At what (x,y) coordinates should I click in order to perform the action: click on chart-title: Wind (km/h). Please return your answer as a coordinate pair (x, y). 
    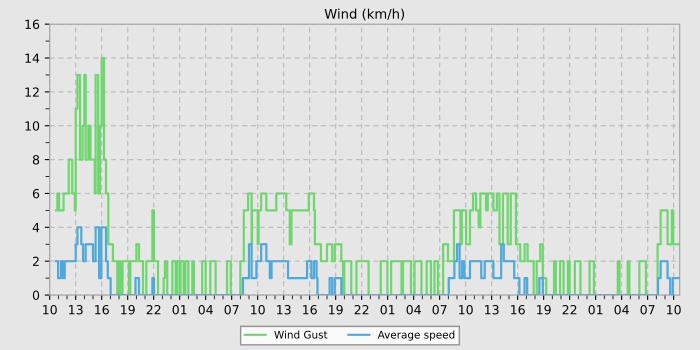
    Looking at the image, I should click on (364, 14).